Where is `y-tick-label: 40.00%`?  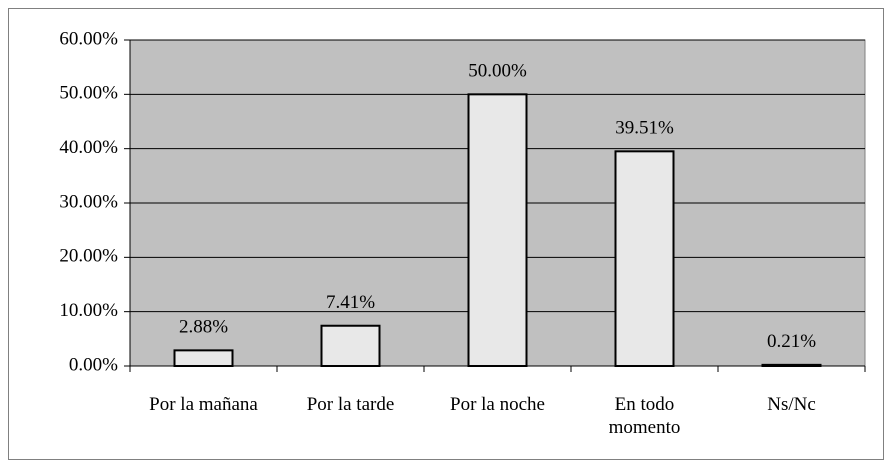 y-tick-label: 40.00% is located at coordinates (88, 147).